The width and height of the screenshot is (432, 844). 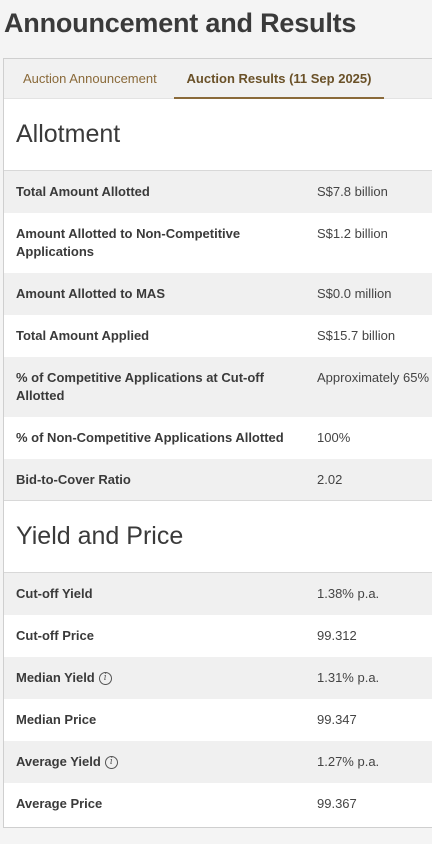 What do you see at coordinates (279, 79) in the screenshot?
I see `tab-auction-results: Auction Results (11 Sep 2025)` at bounding box center [279, 79].